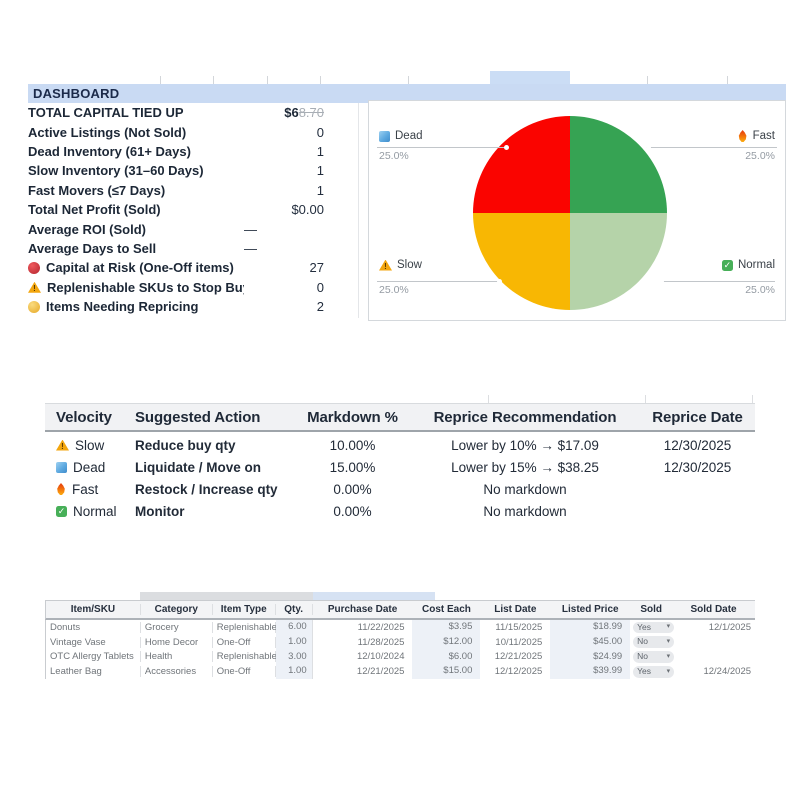 The width and height of the screenshot is (800, 800). Describe the element at coordinates (407, 93) in the screenshot. I see `dashboard-header: DASHBOARD` at that location.